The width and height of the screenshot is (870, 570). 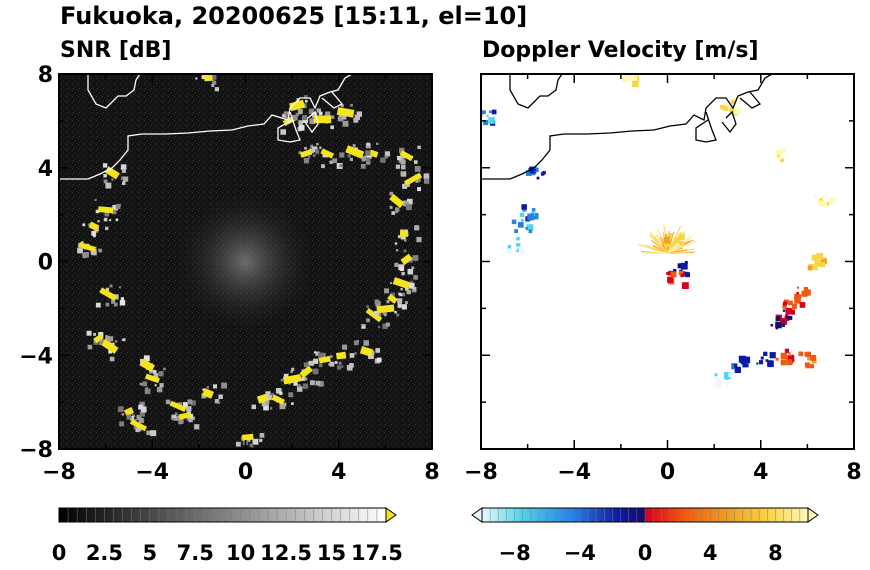 I want to click on velocity-echo-cluster, so click(x=730, y=107).